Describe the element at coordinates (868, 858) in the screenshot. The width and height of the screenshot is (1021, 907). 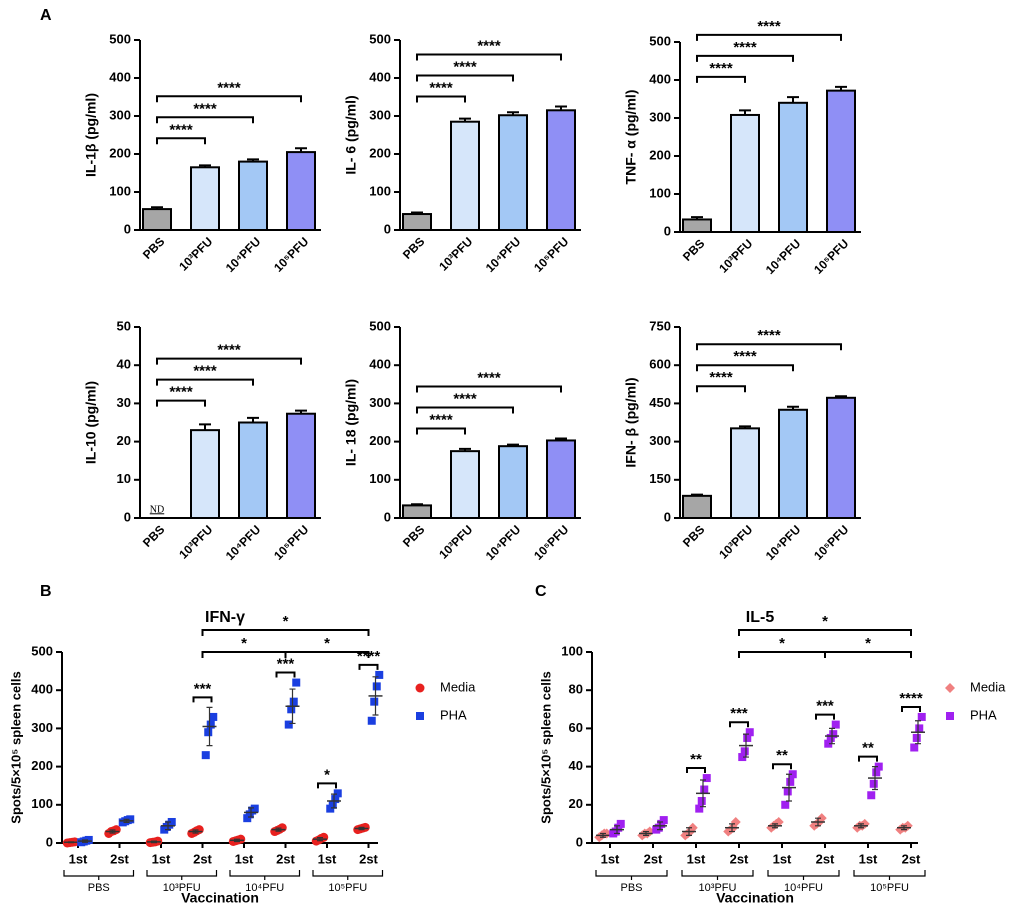
I see `x-tick-label: 1st` at that location.